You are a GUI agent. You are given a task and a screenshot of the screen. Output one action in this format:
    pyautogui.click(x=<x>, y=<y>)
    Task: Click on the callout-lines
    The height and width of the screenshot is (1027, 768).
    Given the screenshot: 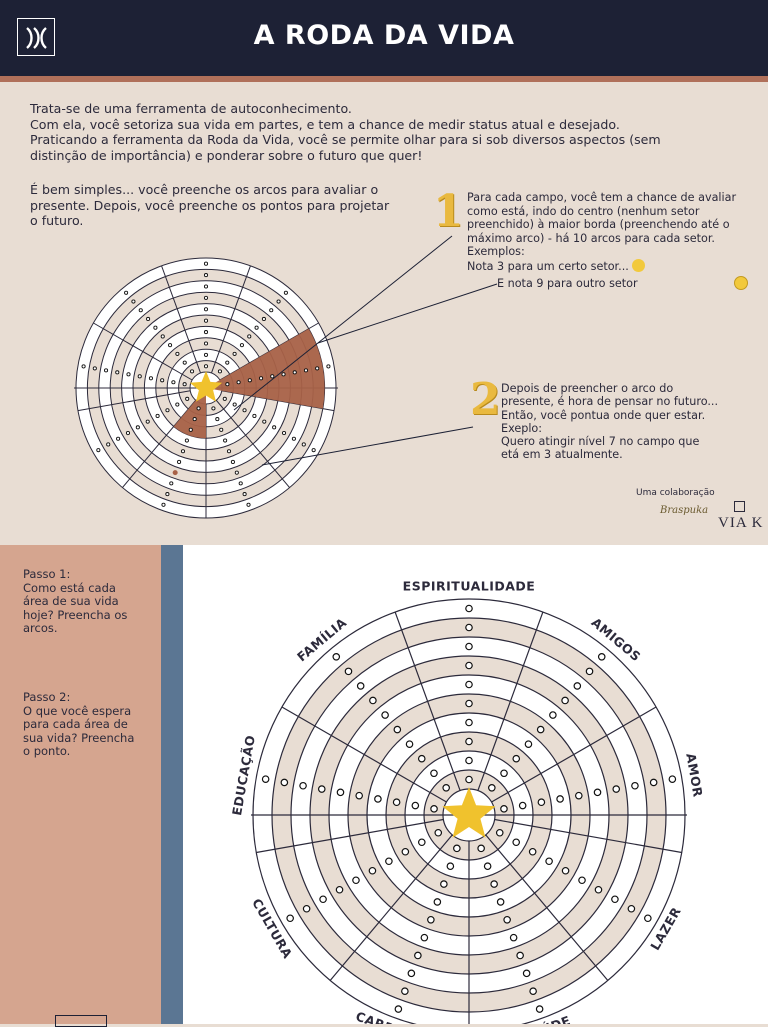 What is the action you would take?
    pyautogui.click(x=365, y=350)
    